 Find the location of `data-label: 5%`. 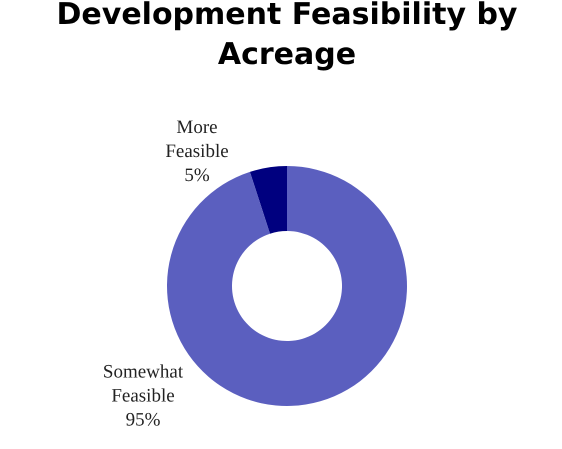

data-label: 5% is located at coordinates (197, 175).